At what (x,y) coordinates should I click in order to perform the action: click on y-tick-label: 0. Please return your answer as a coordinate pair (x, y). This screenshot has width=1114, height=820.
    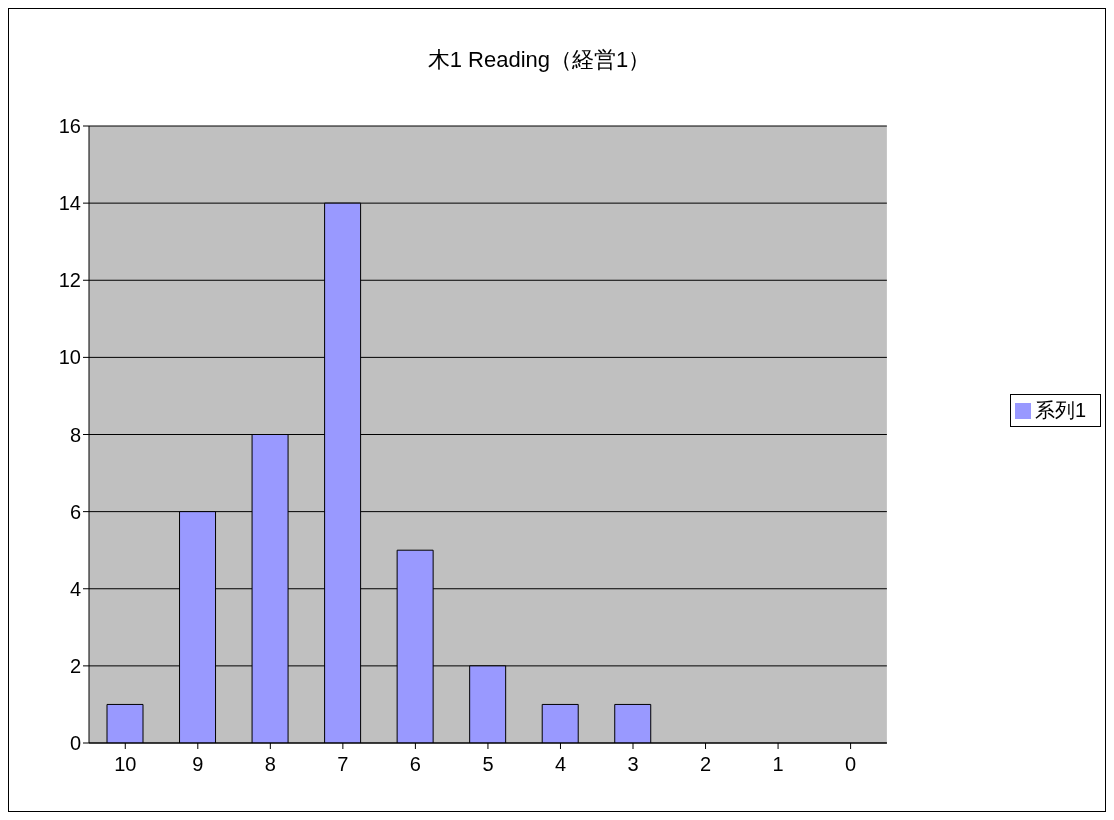
    Looking at the image, I should click on (75, 743).